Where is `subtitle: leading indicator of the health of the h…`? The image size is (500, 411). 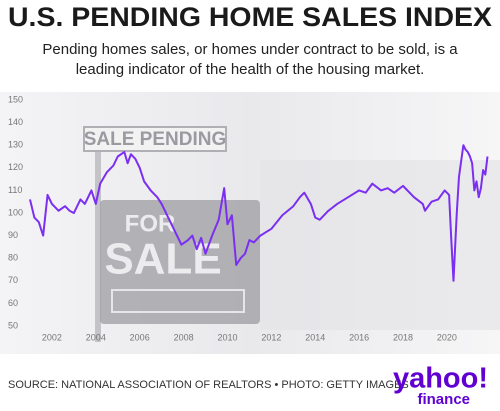
subtitle: leading indicator of the health of the h… is located at coordinates (250, 69).